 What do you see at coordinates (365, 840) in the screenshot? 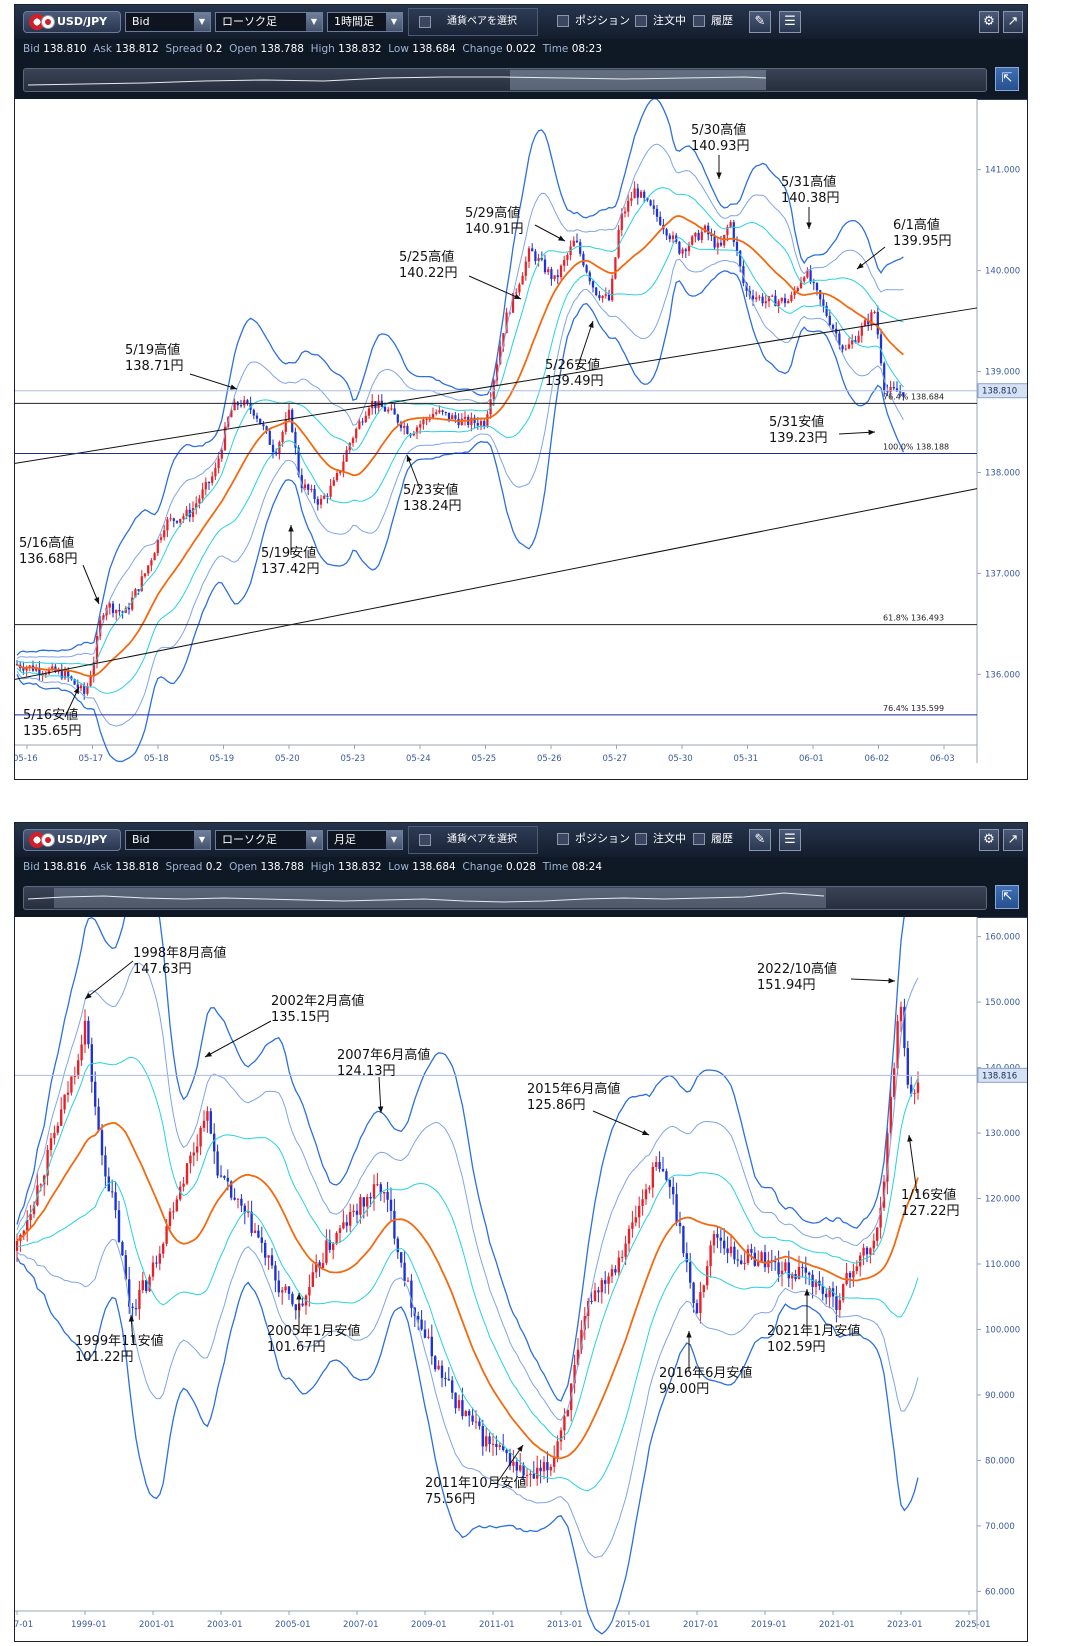
I see `timeframe-select: 月足 ▼` at bounding box center [365, 840].